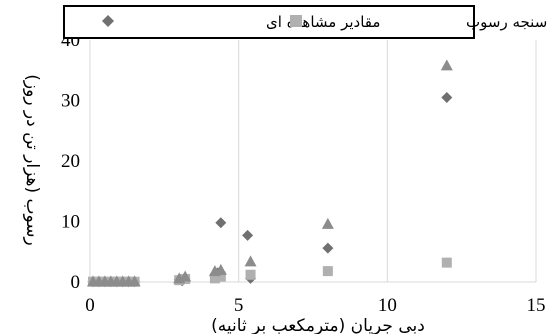  I want to click on x-tick-label: 5, so click(239, 305).